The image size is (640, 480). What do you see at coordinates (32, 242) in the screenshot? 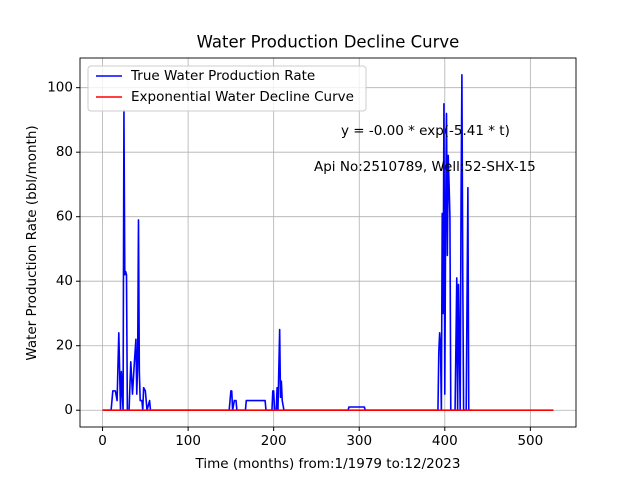
I see `y-axis-label: Water Production Rate (bbl/month)` at bounding box center [32, 242].